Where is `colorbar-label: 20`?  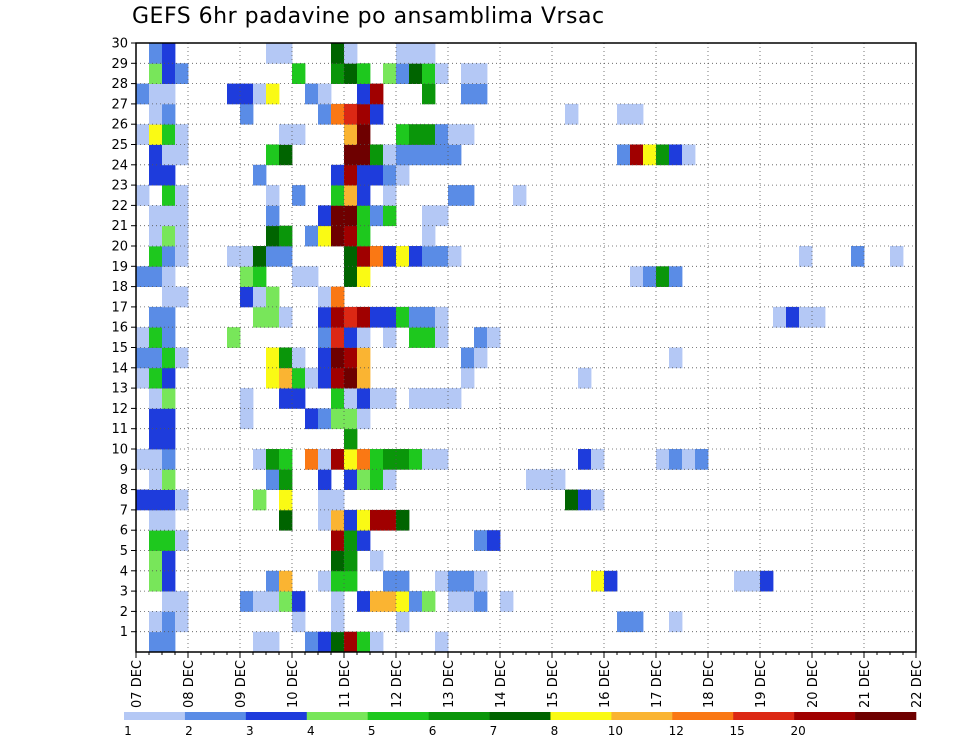 colorbar-label: 20 is located at coordinates (798, 731).